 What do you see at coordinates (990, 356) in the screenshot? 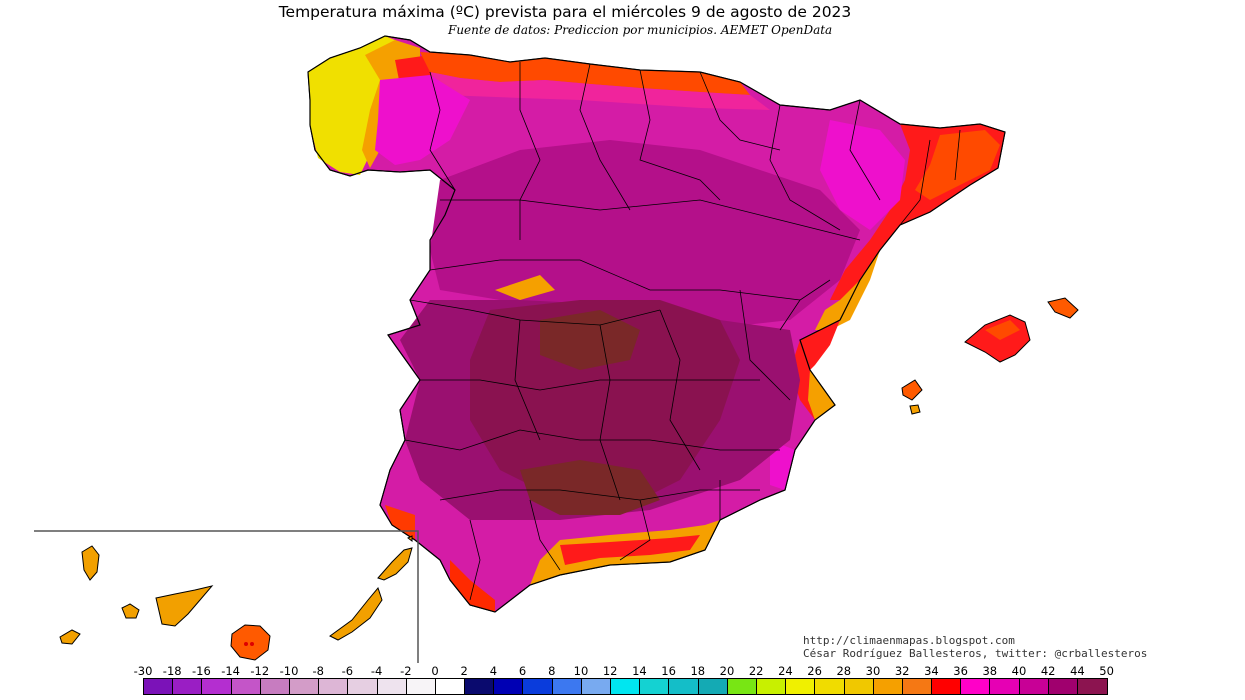
I see `balearic-islands` at bounding box center [990, 356].